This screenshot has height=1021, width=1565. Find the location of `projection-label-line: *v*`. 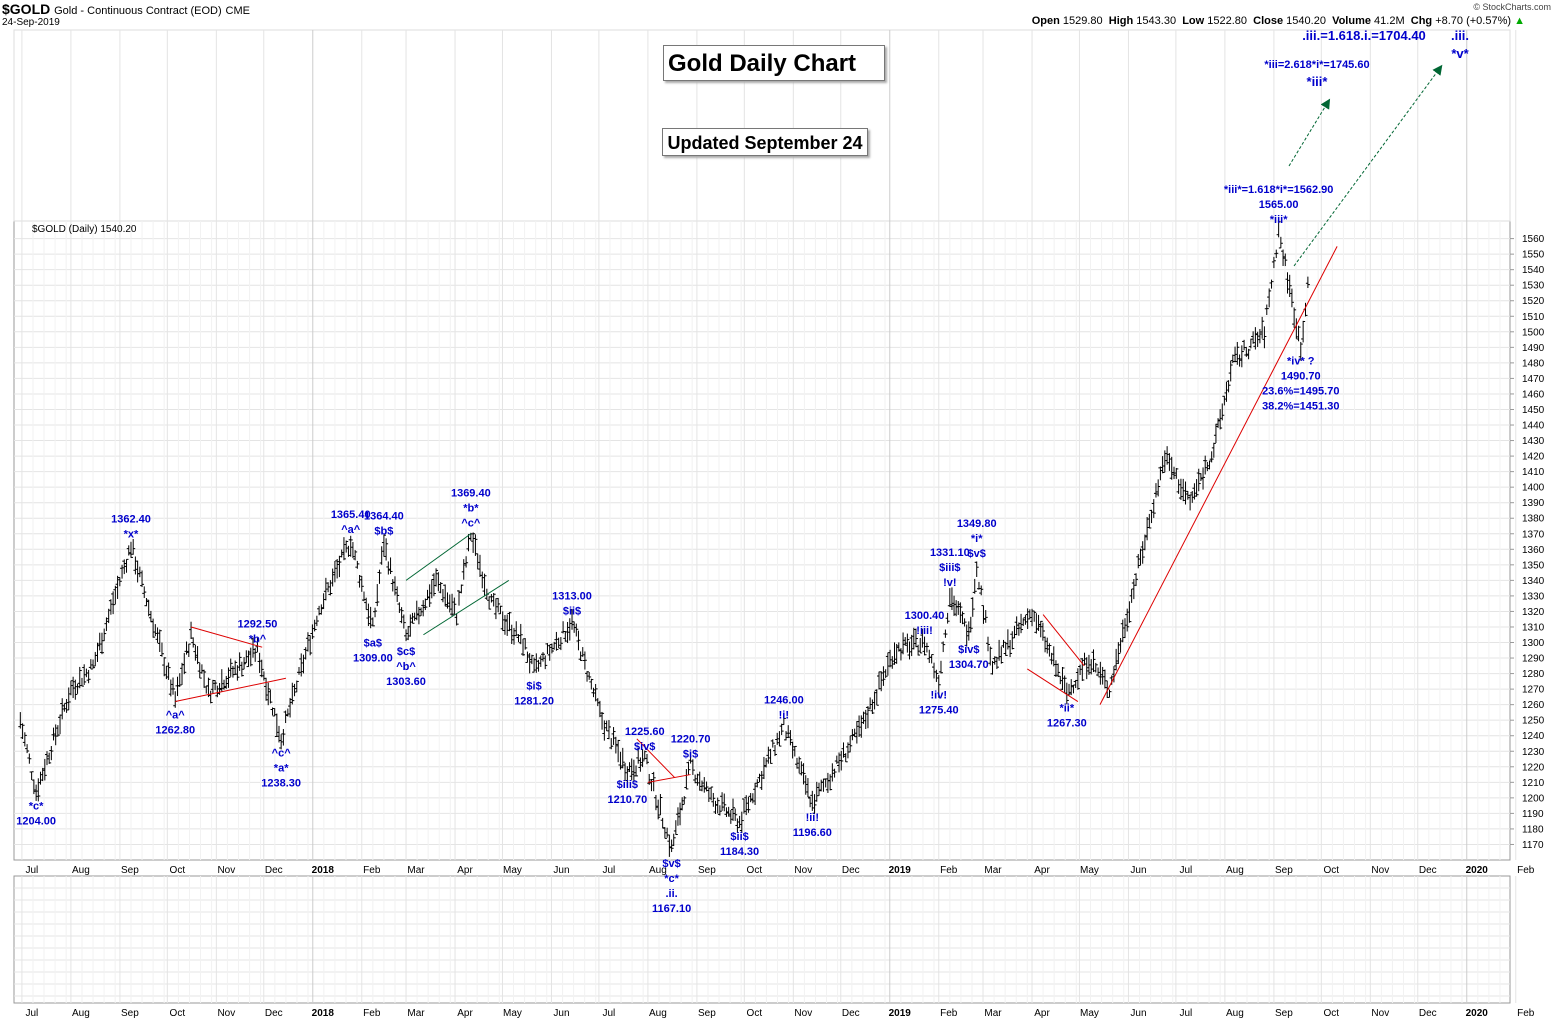

projection-label-line: *v* is located at coordinates (1460, 53).